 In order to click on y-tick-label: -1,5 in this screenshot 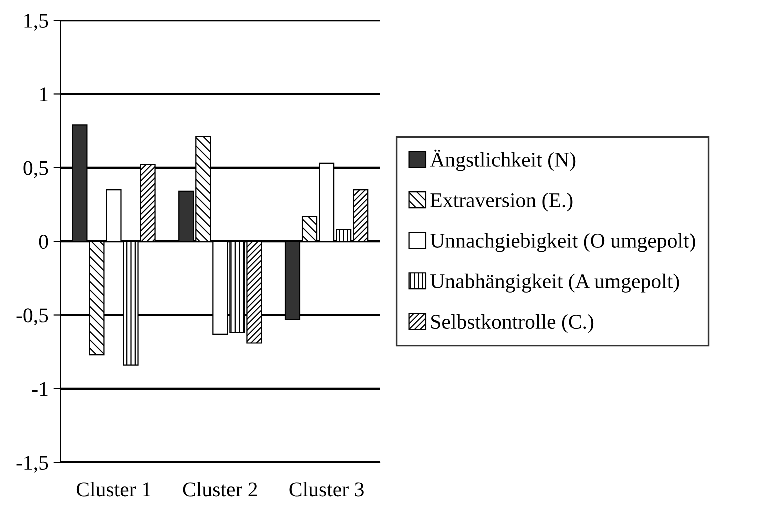, I will do `click(32, 465)`.